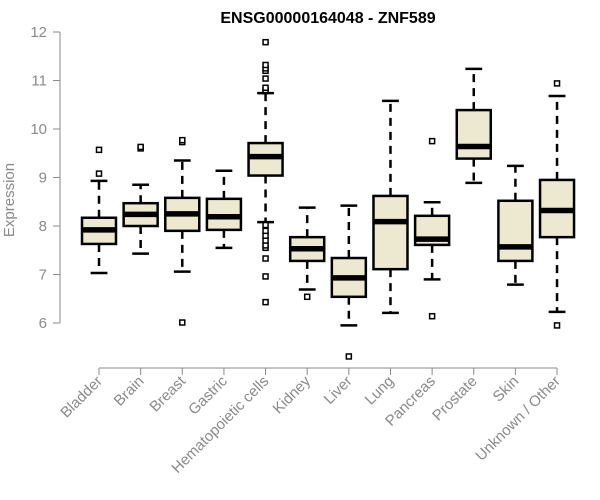 The height and width of the screenshot is (500, 600). What do you see at coordinates (129, 391) in the screenshot?
I see `x-tick-label: Brain` at bounding box center [129, 391].